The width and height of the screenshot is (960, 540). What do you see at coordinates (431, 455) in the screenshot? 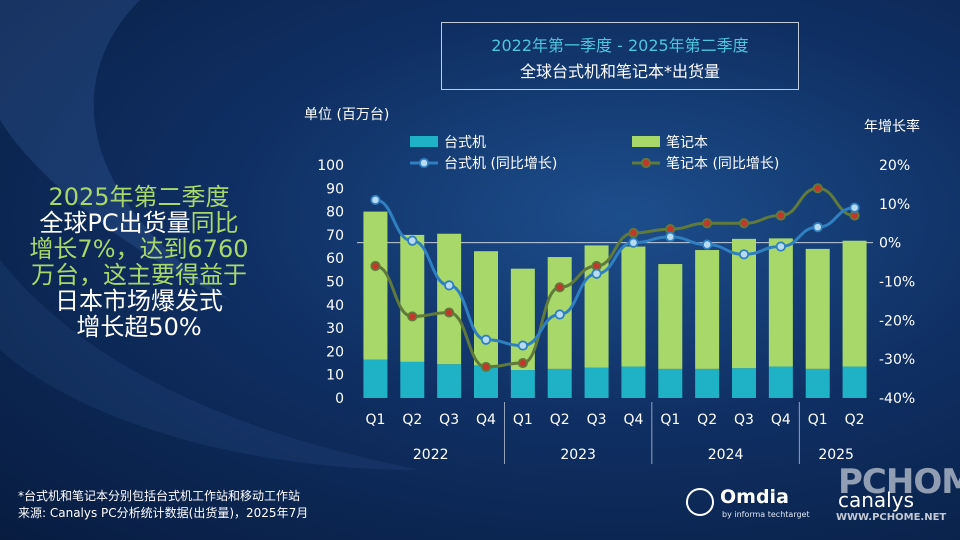
I see `year-label: 2022` at bounding box center [431, 455].